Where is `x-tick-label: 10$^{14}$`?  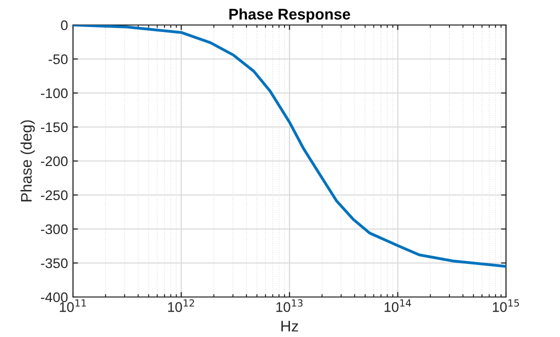
x-tick-label: 10$^{14}$ is located at coordinates (397, 305).